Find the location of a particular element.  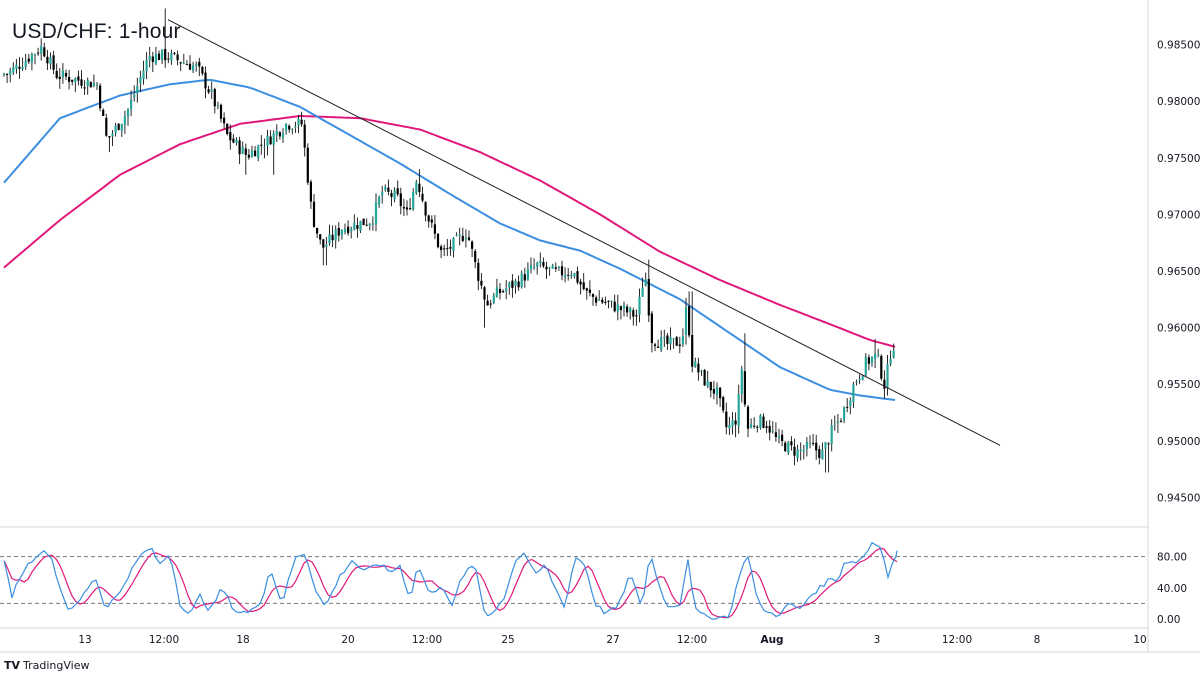

time-tick-label: 3 is located at coordinates (877, 640).